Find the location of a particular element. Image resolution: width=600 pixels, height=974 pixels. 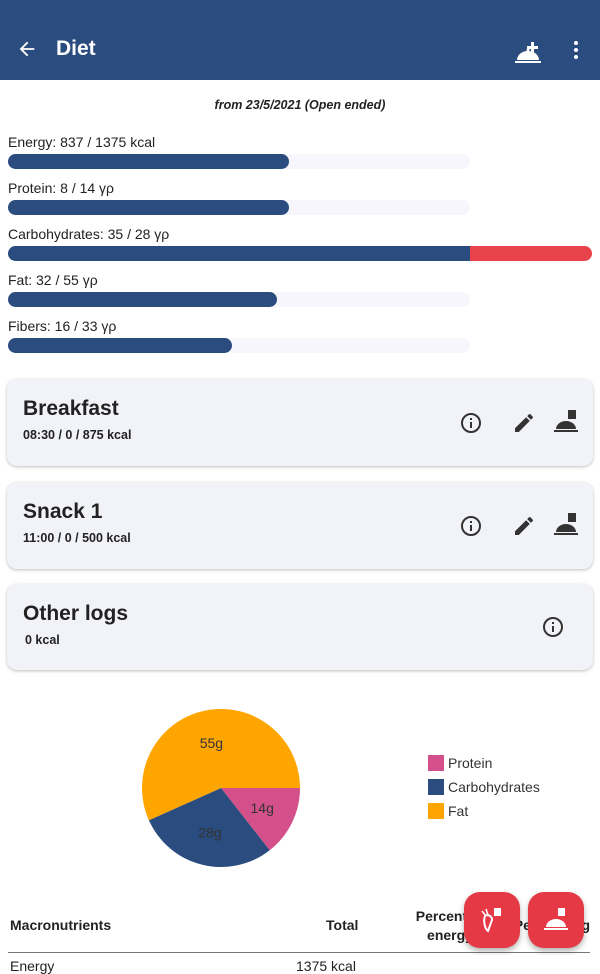

progress-overflow is located at coordinates (531, 253).